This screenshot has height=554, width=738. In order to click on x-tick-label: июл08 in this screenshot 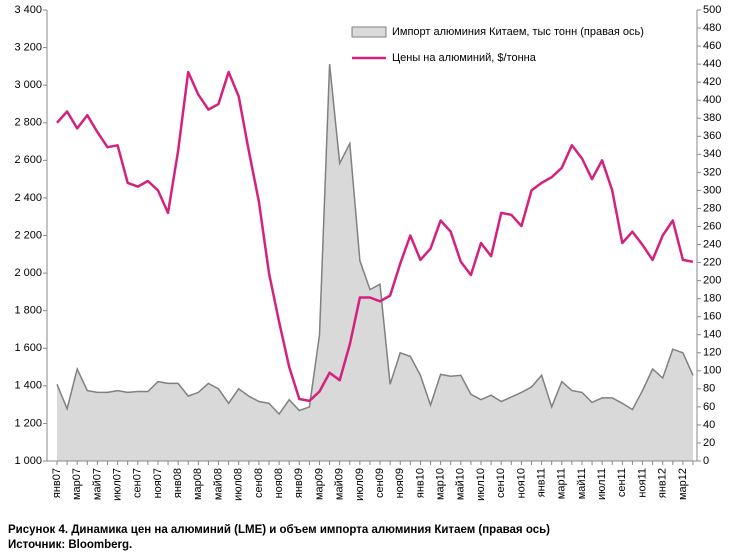, I will do `click(239, 484)`.